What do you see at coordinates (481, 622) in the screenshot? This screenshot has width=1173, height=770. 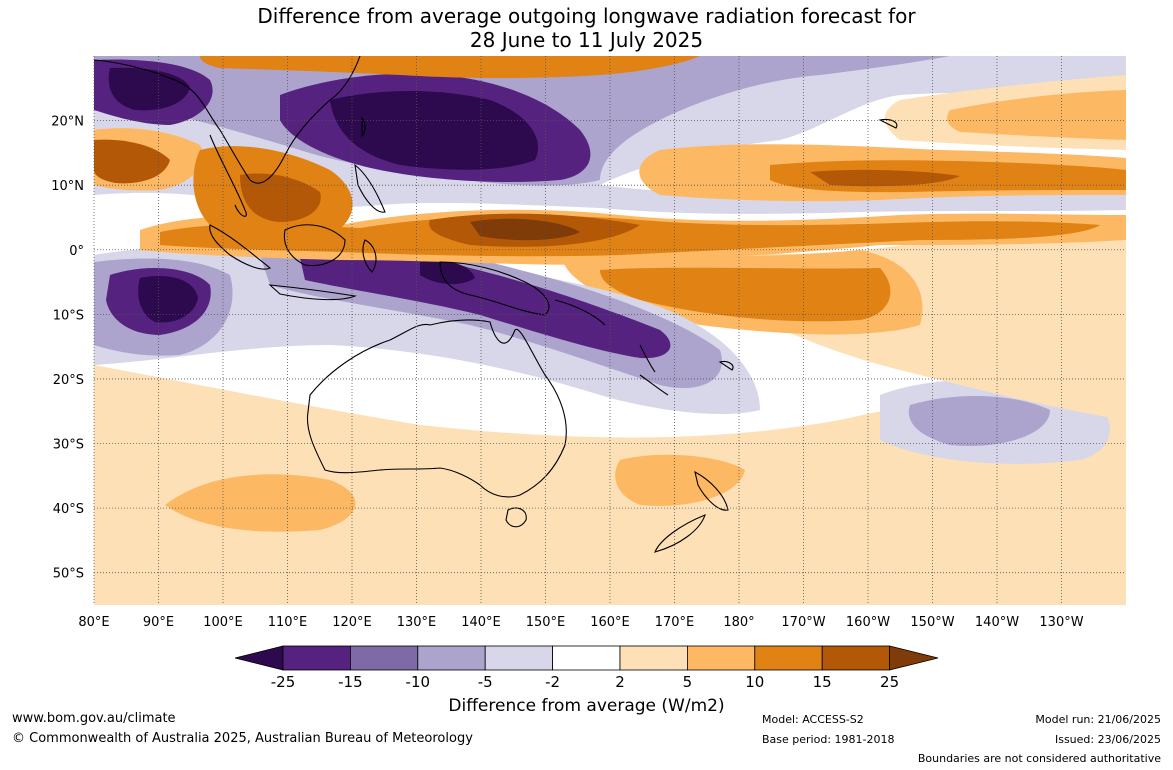 I see `longitude-tick-label: 140°E` at bounding box center [481, 622].